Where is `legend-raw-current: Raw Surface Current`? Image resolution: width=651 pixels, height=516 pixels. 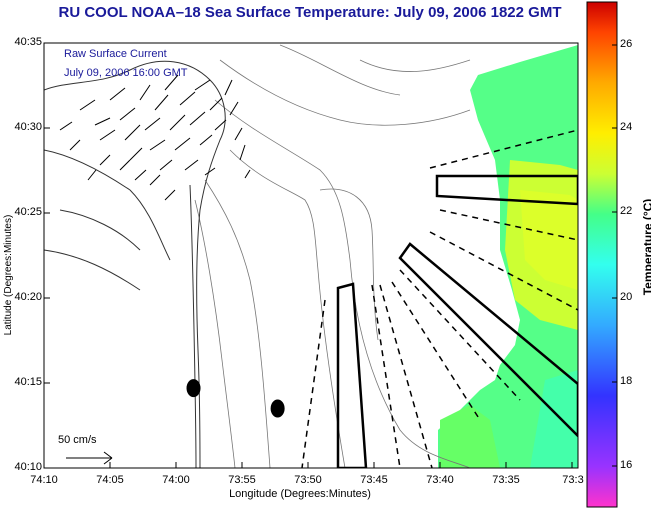
legend-raw-current: Raw Surface Current is located at coordinates (115, 54).